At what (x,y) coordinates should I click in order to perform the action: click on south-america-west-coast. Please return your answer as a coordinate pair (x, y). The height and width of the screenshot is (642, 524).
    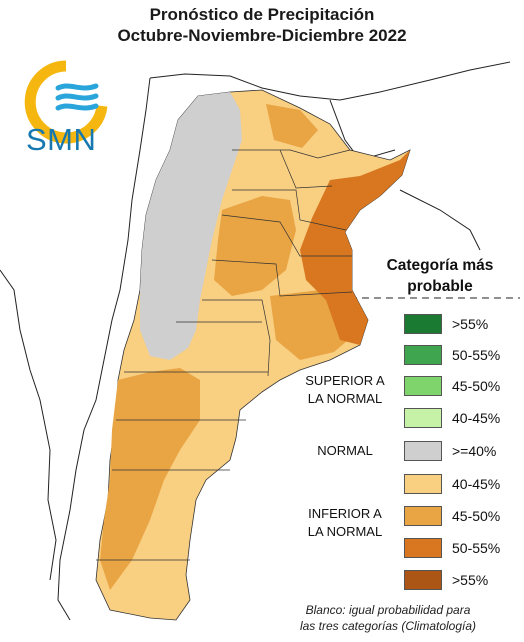
    Looking at the image, I should click on (28, 425).